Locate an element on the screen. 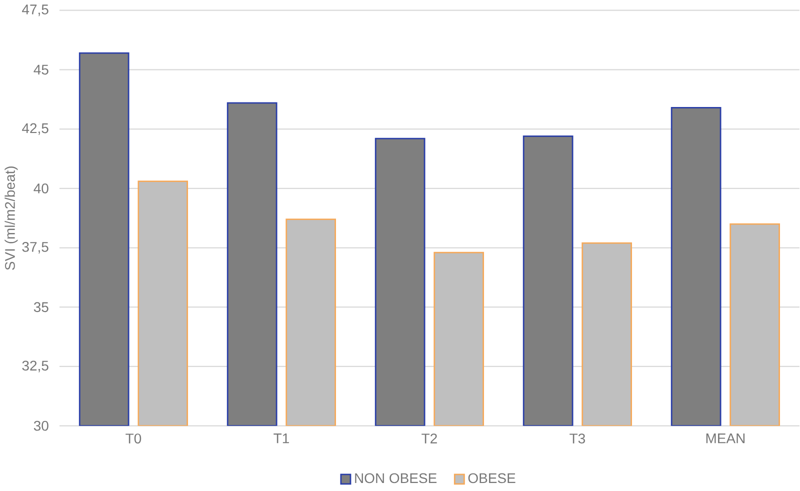 This screenshot has width=800, height=491. y-tick-label: 47,5 is located at coordinates (35, 10).